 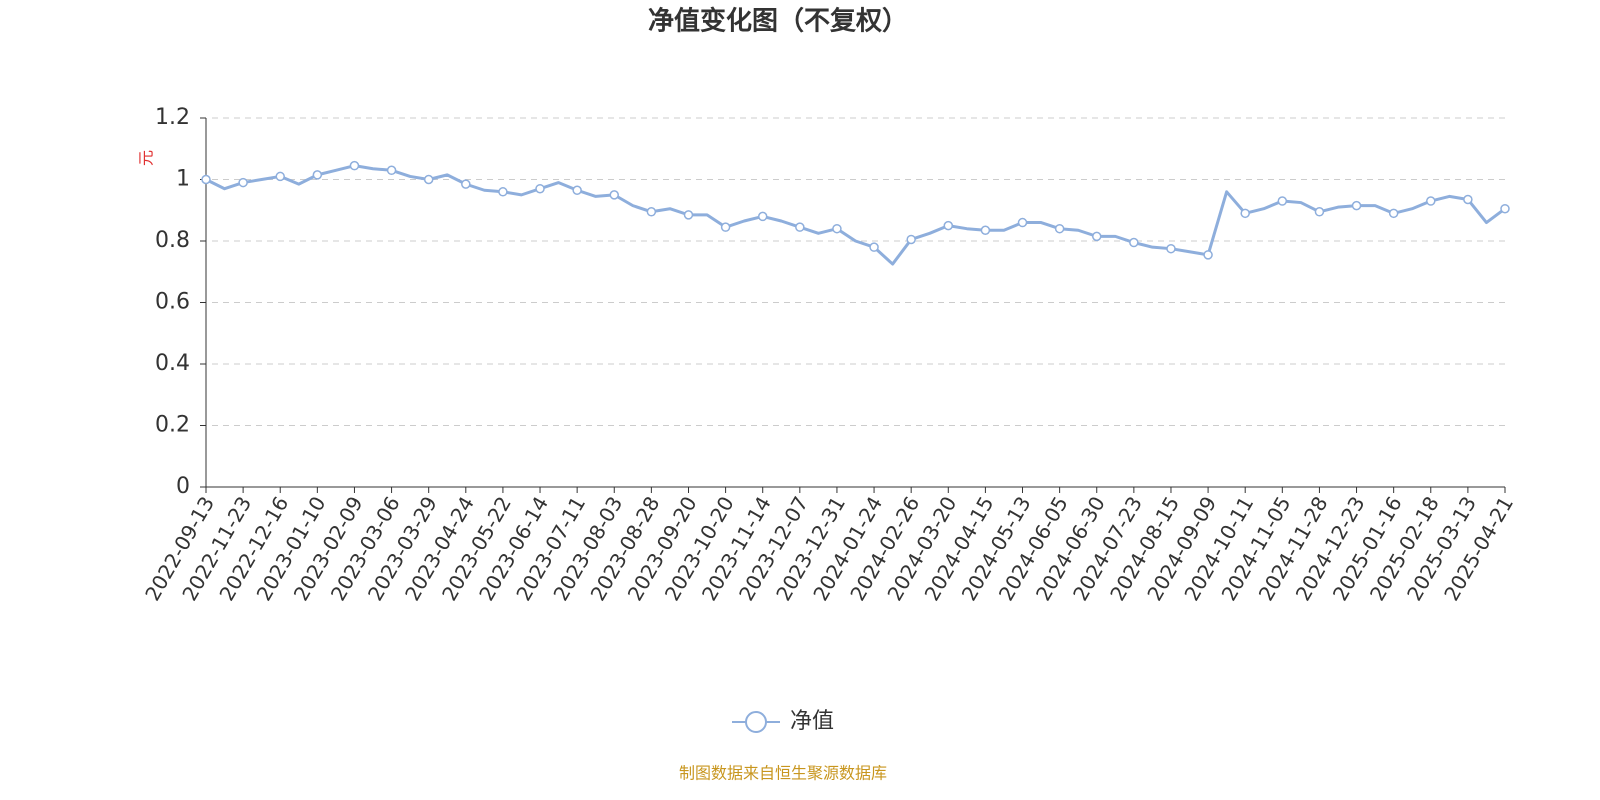 I want to click on line, so click(x=855, y=215).